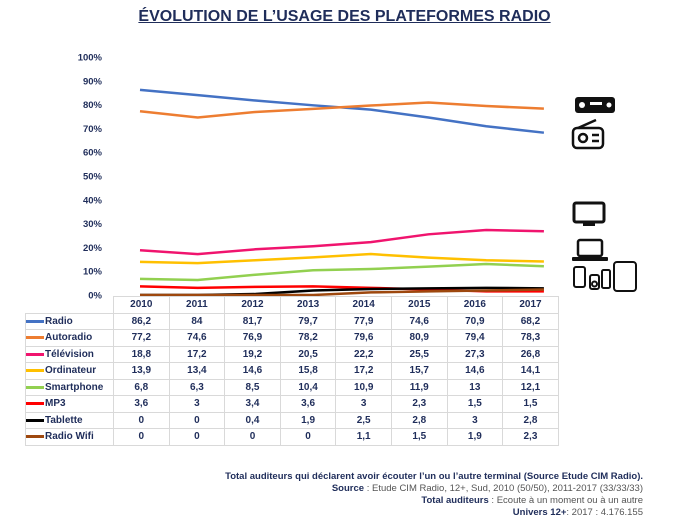 This screenshot has width=689, height=527. I want to click on x-tick-label: 2015, so click(419, 305).